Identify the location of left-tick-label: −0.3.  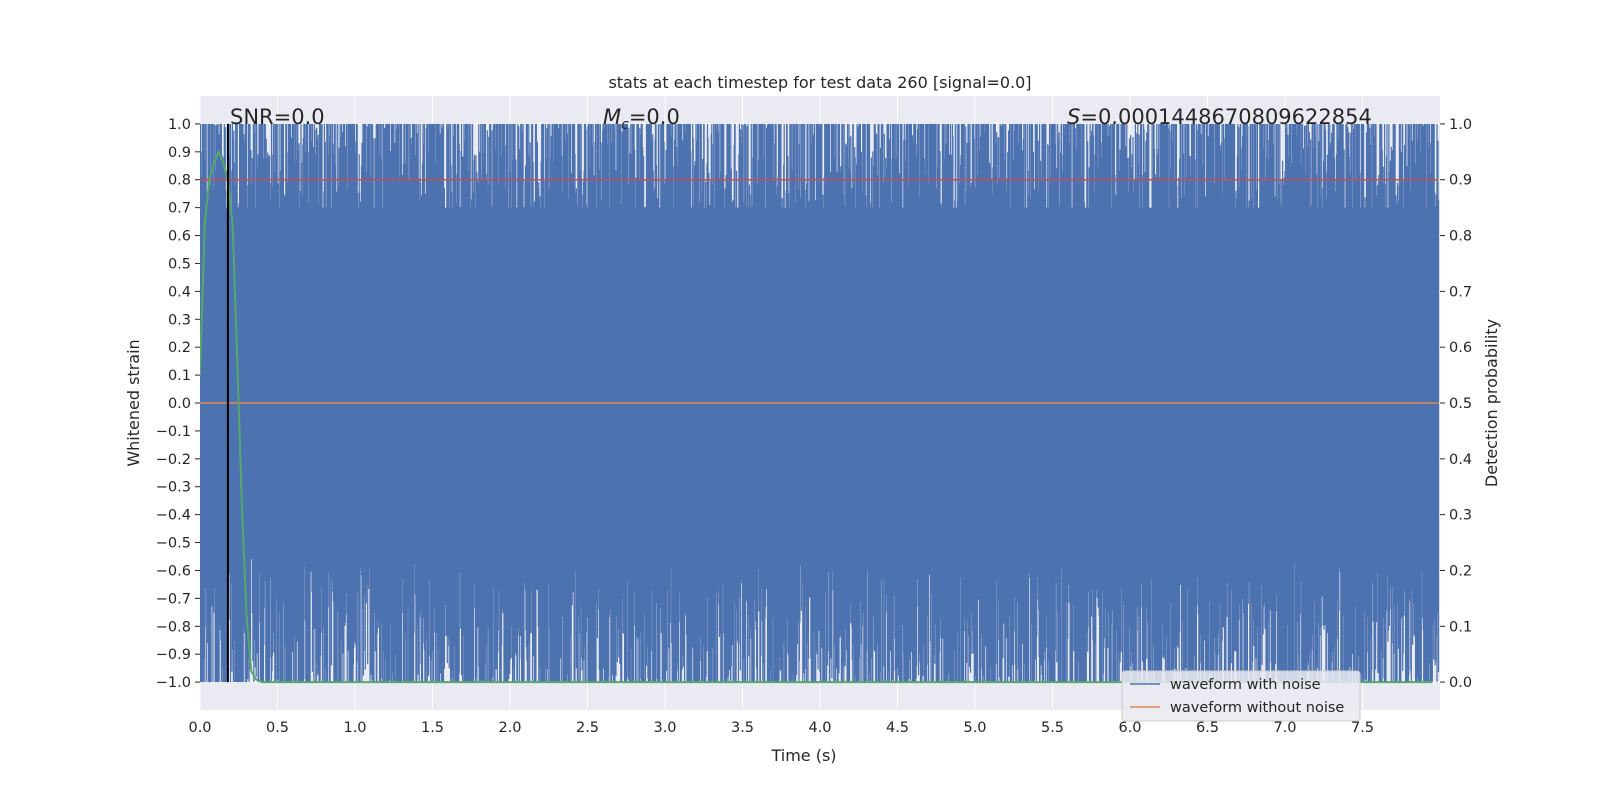
(173, 488).